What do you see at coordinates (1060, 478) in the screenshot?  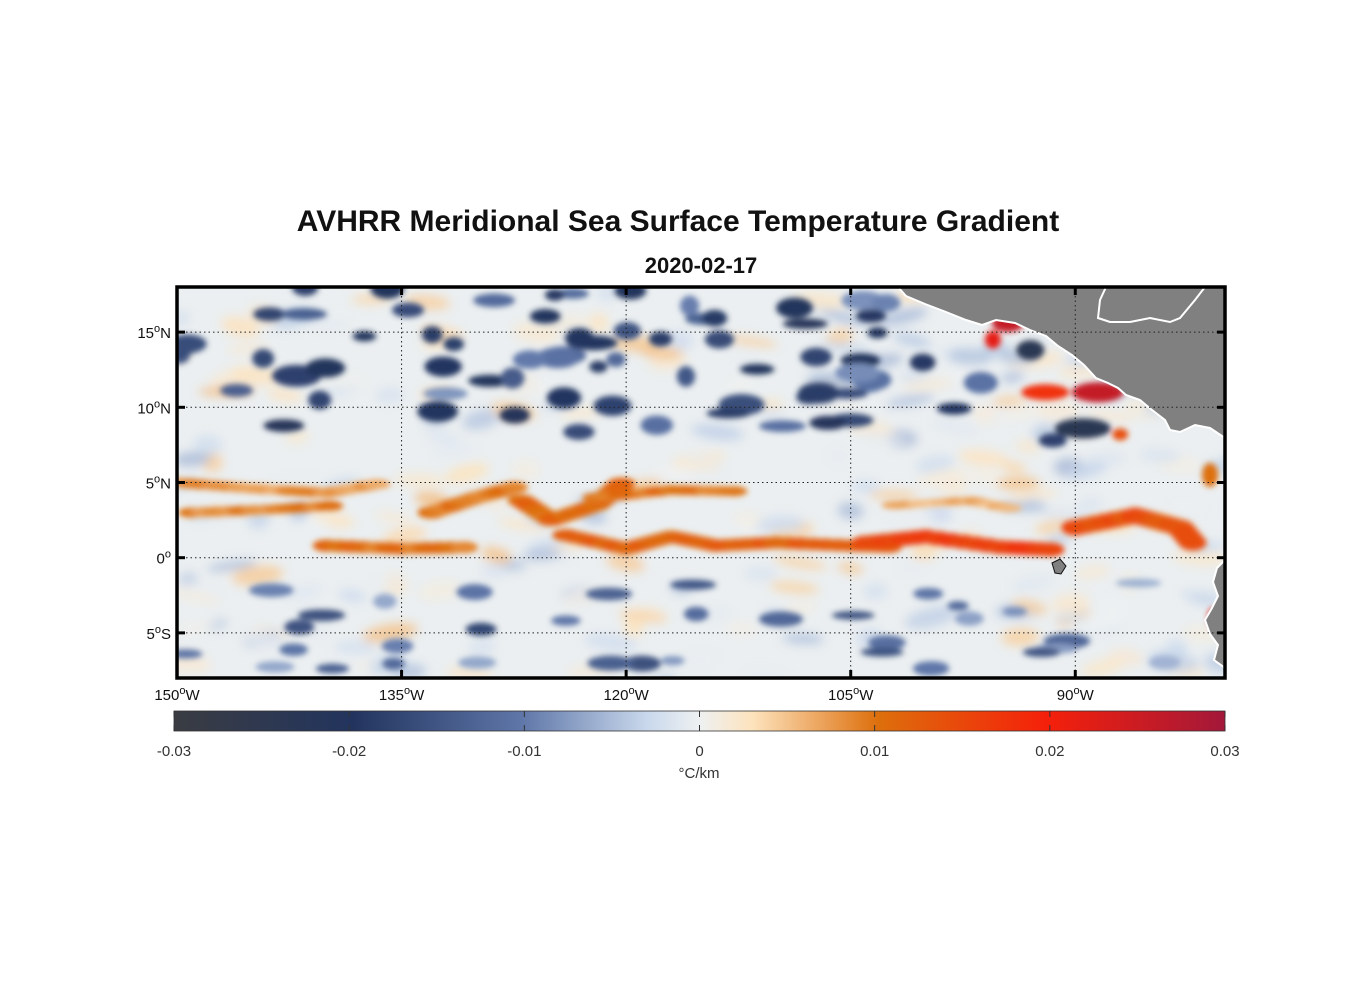 I see `land-mass` at bounding box center [1060, 478].